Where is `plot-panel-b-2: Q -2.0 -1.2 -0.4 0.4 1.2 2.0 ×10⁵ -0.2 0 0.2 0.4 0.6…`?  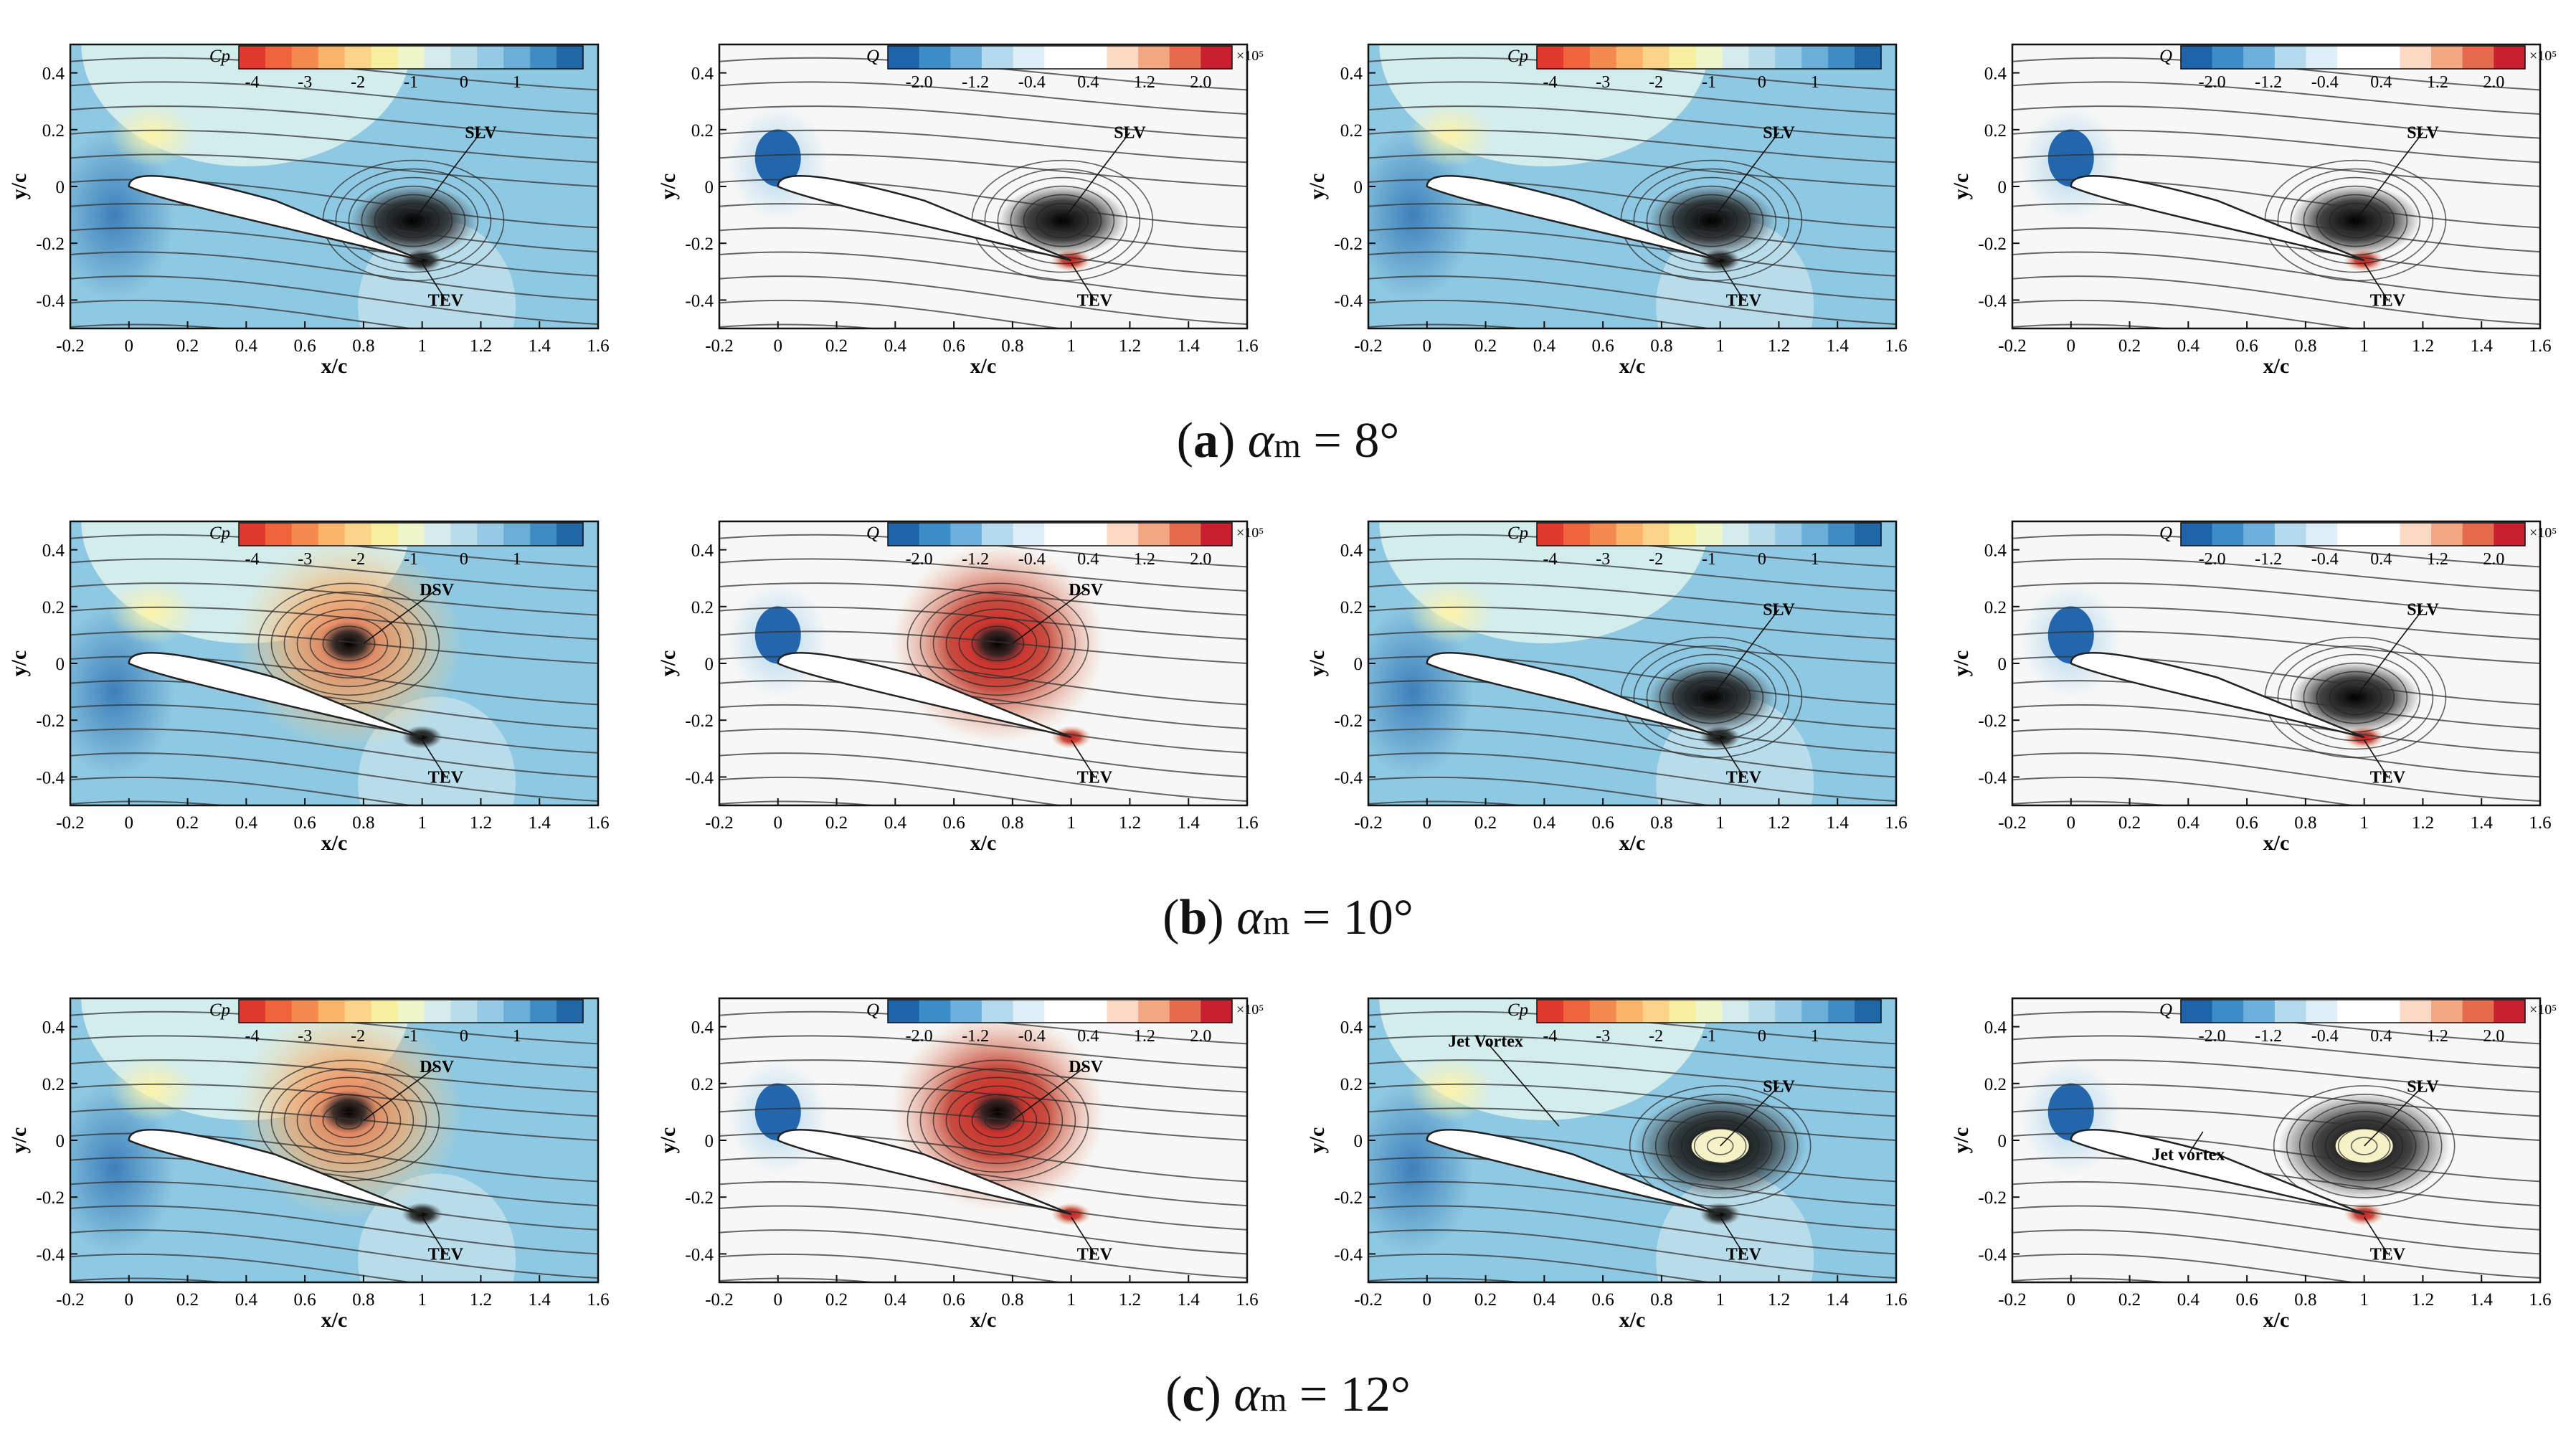
plot-panel-b-2: Q -2.0 -1.2 -0.4 0.4 1.2 2.0 ×10⁵ -0.2 0 0.2 0.4 0.6… is located at coordinates (960, 687).